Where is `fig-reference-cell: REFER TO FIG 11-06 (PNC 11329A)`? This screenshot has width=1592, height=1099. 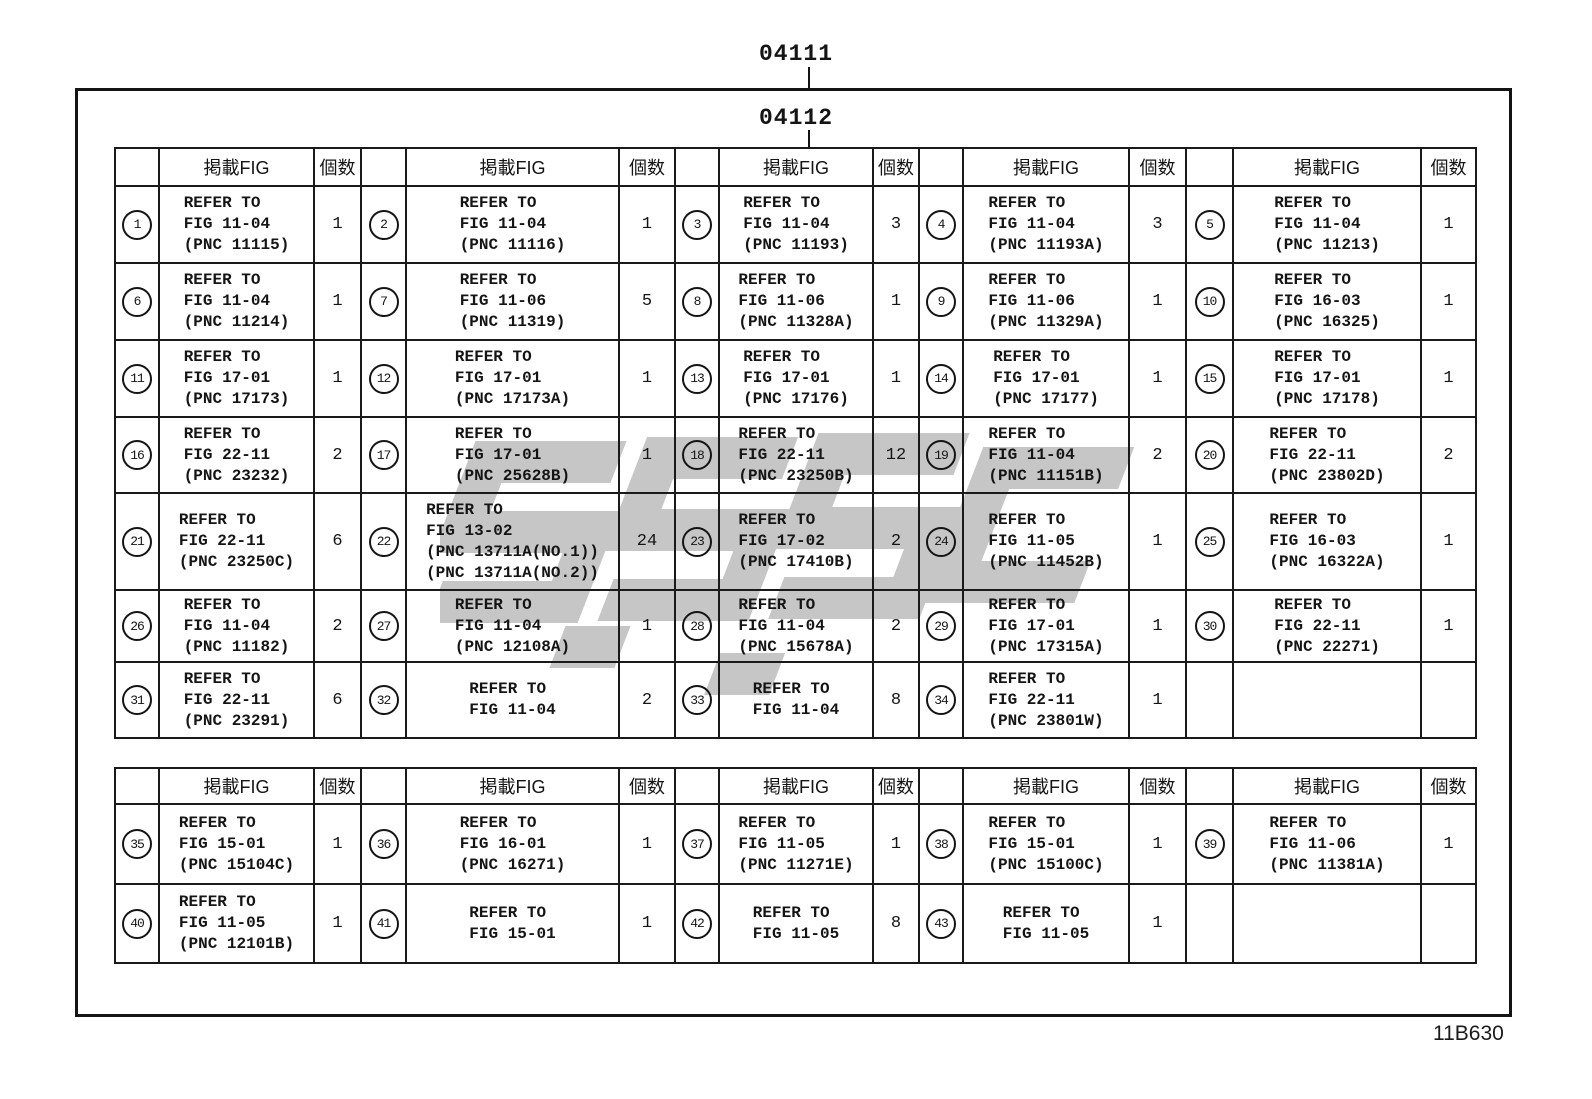 fig-reference-cell: REFER TO FIG 11-06 (PNC 11329A) is located at coordinates (1046, 301).